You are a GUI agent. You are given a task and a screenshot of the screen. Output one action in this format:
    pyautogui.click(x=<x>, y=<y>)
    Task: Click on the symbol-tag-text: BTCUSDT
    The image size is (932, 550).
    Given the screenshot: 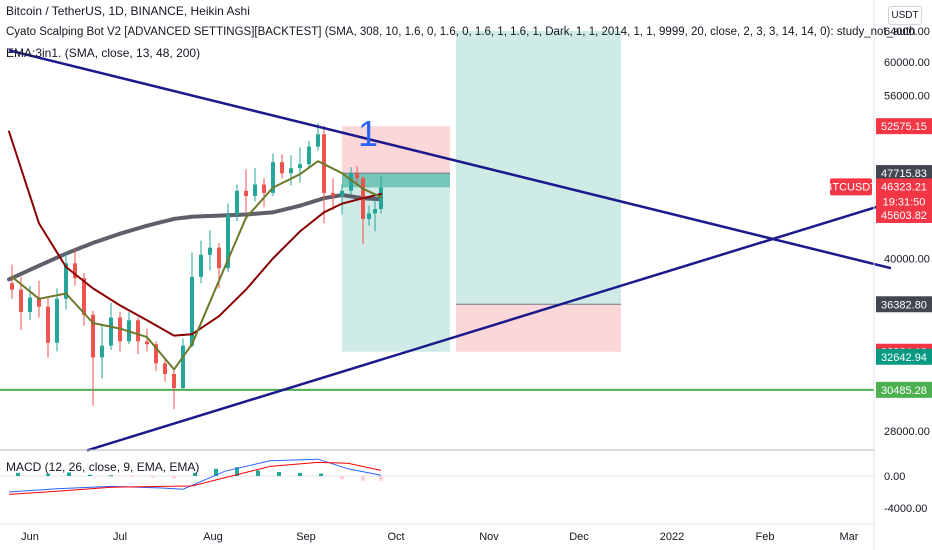 What is the action you would take?
    pyautogui.click(x=851, y=187)
    